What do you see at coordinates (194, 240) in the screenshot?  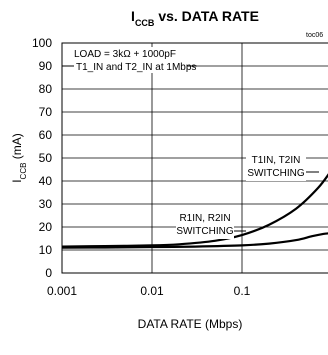 I see `series-line-r1in-r2in` at bounding box center [194, 240].